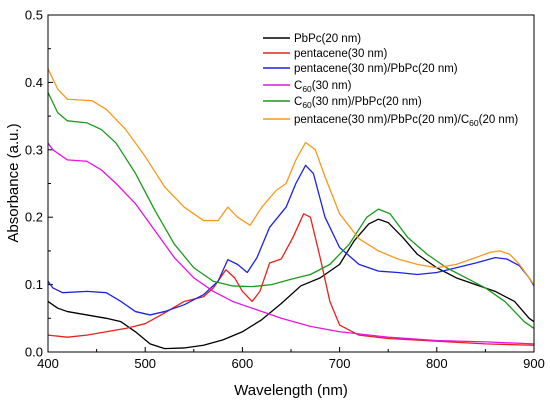  I want to click on legend-label-4: C60(30 nm), so click(323, 87).